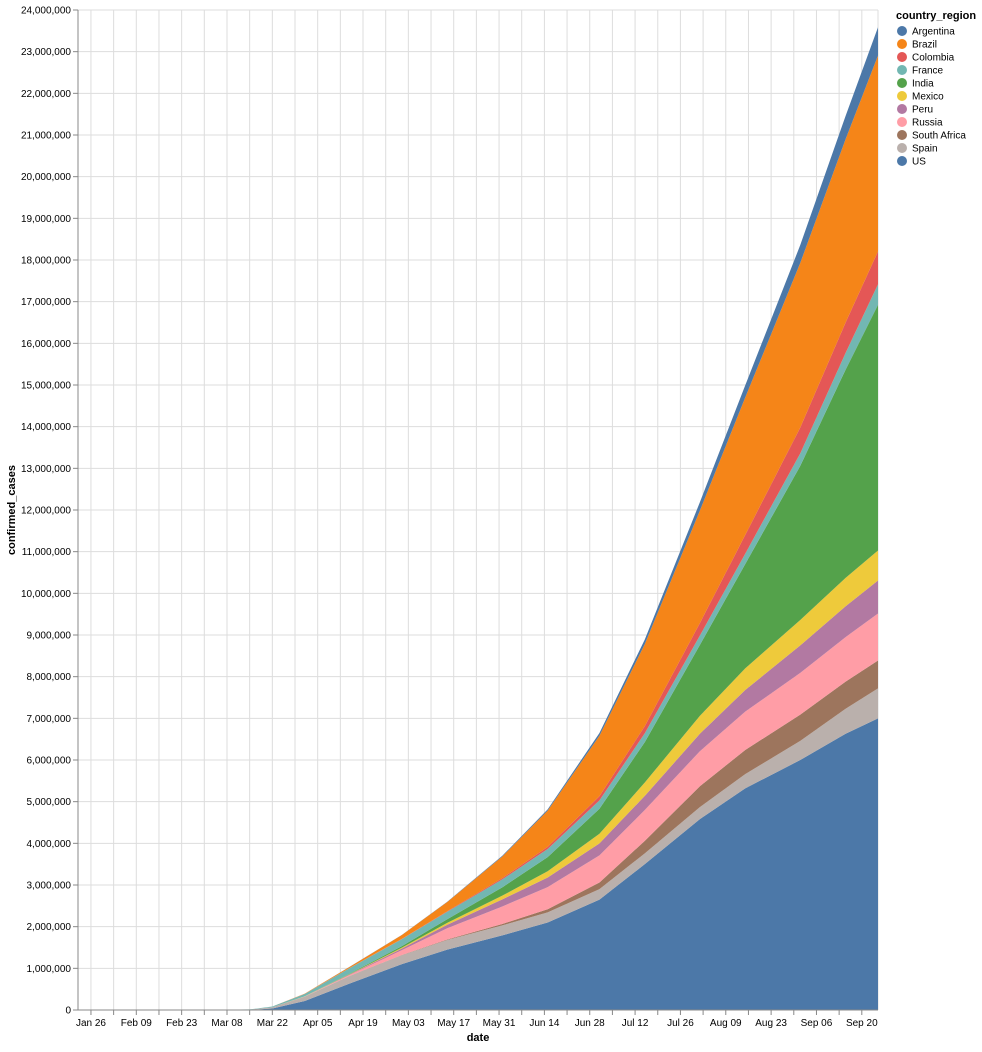  What do you see at coordinates (318, 1023) in the screenshot?
I see `x-tick-label: Apr 05` at bounding box center [318, 1023].